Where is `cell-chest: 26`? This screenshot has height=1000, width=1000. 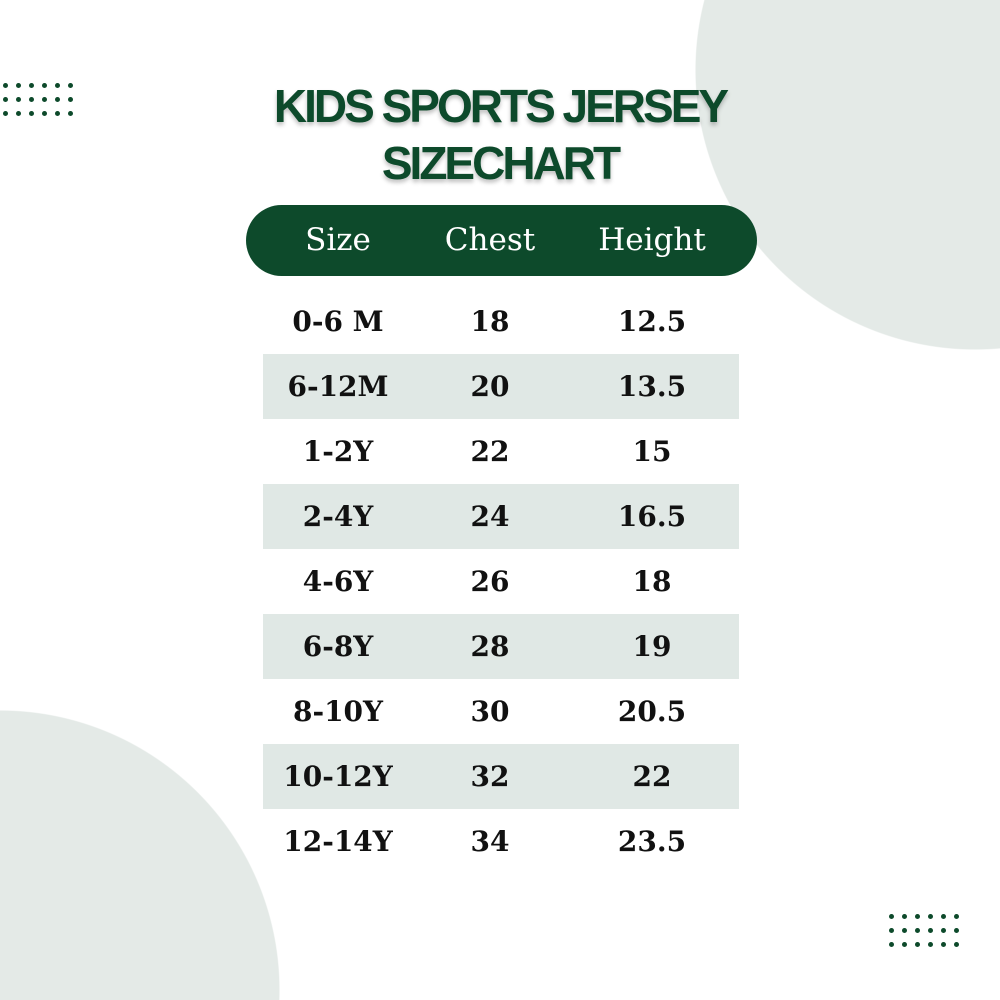
cell-chest: 26 is located at coordinates (490, 581).